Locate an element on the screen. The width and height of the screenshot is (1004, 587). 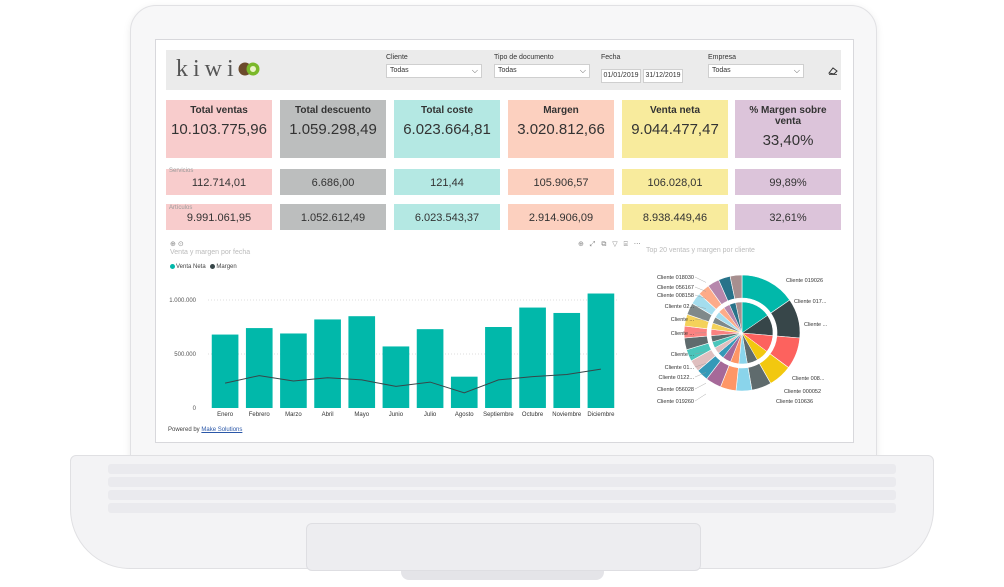
articulos-row-label: Artículos is located at coordinates (181, 208).